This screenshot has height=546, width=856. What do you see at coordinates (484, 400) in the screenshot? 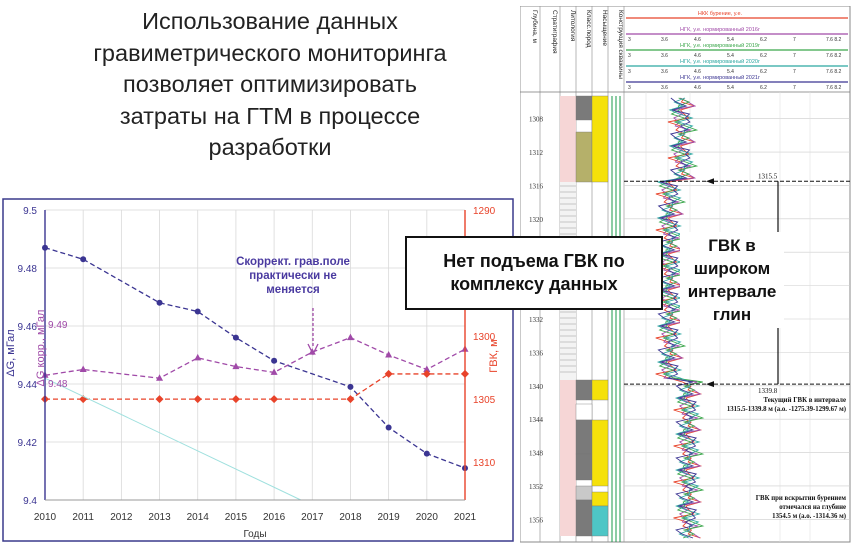
I see `y-tick-label-right: 1305` at bounding box center [484, 400].